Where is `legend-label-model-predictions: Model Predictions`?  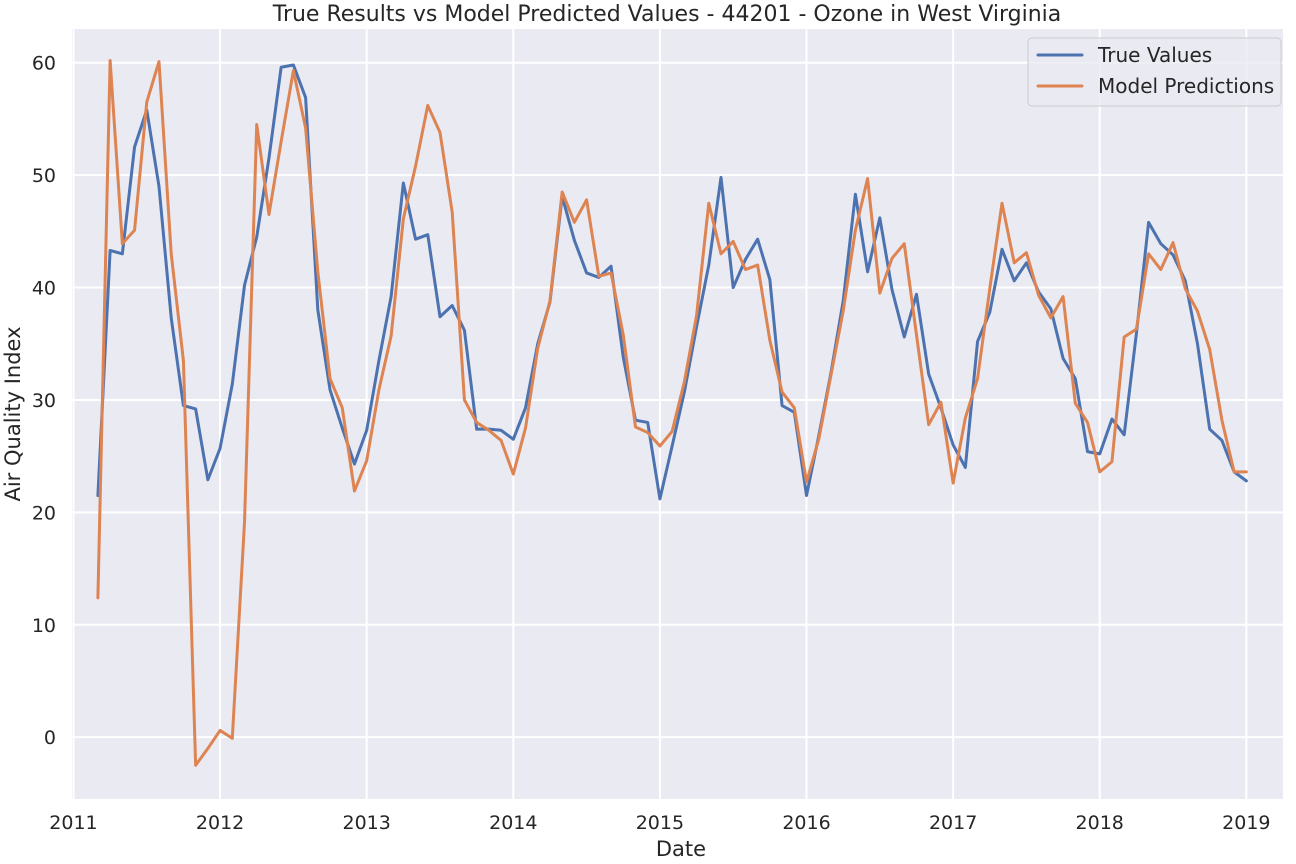 legend-label-model-predictions: Model Predictions is located at coordinates (1186, 86).